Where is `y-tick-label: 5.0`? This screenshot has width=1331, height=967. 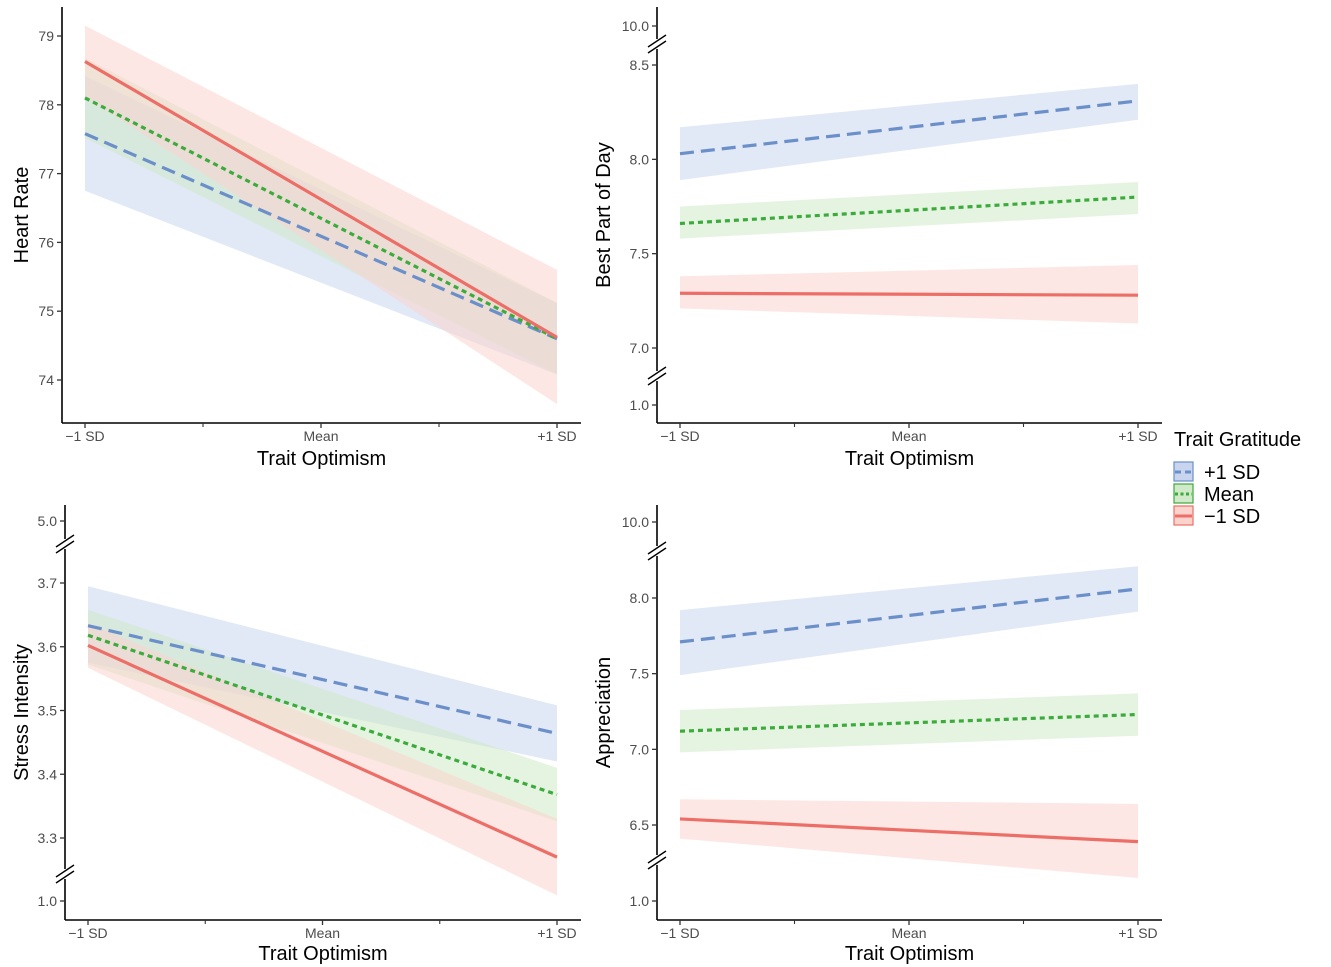 y-tick-label: 5.0 is located at coordinates (48, 521).